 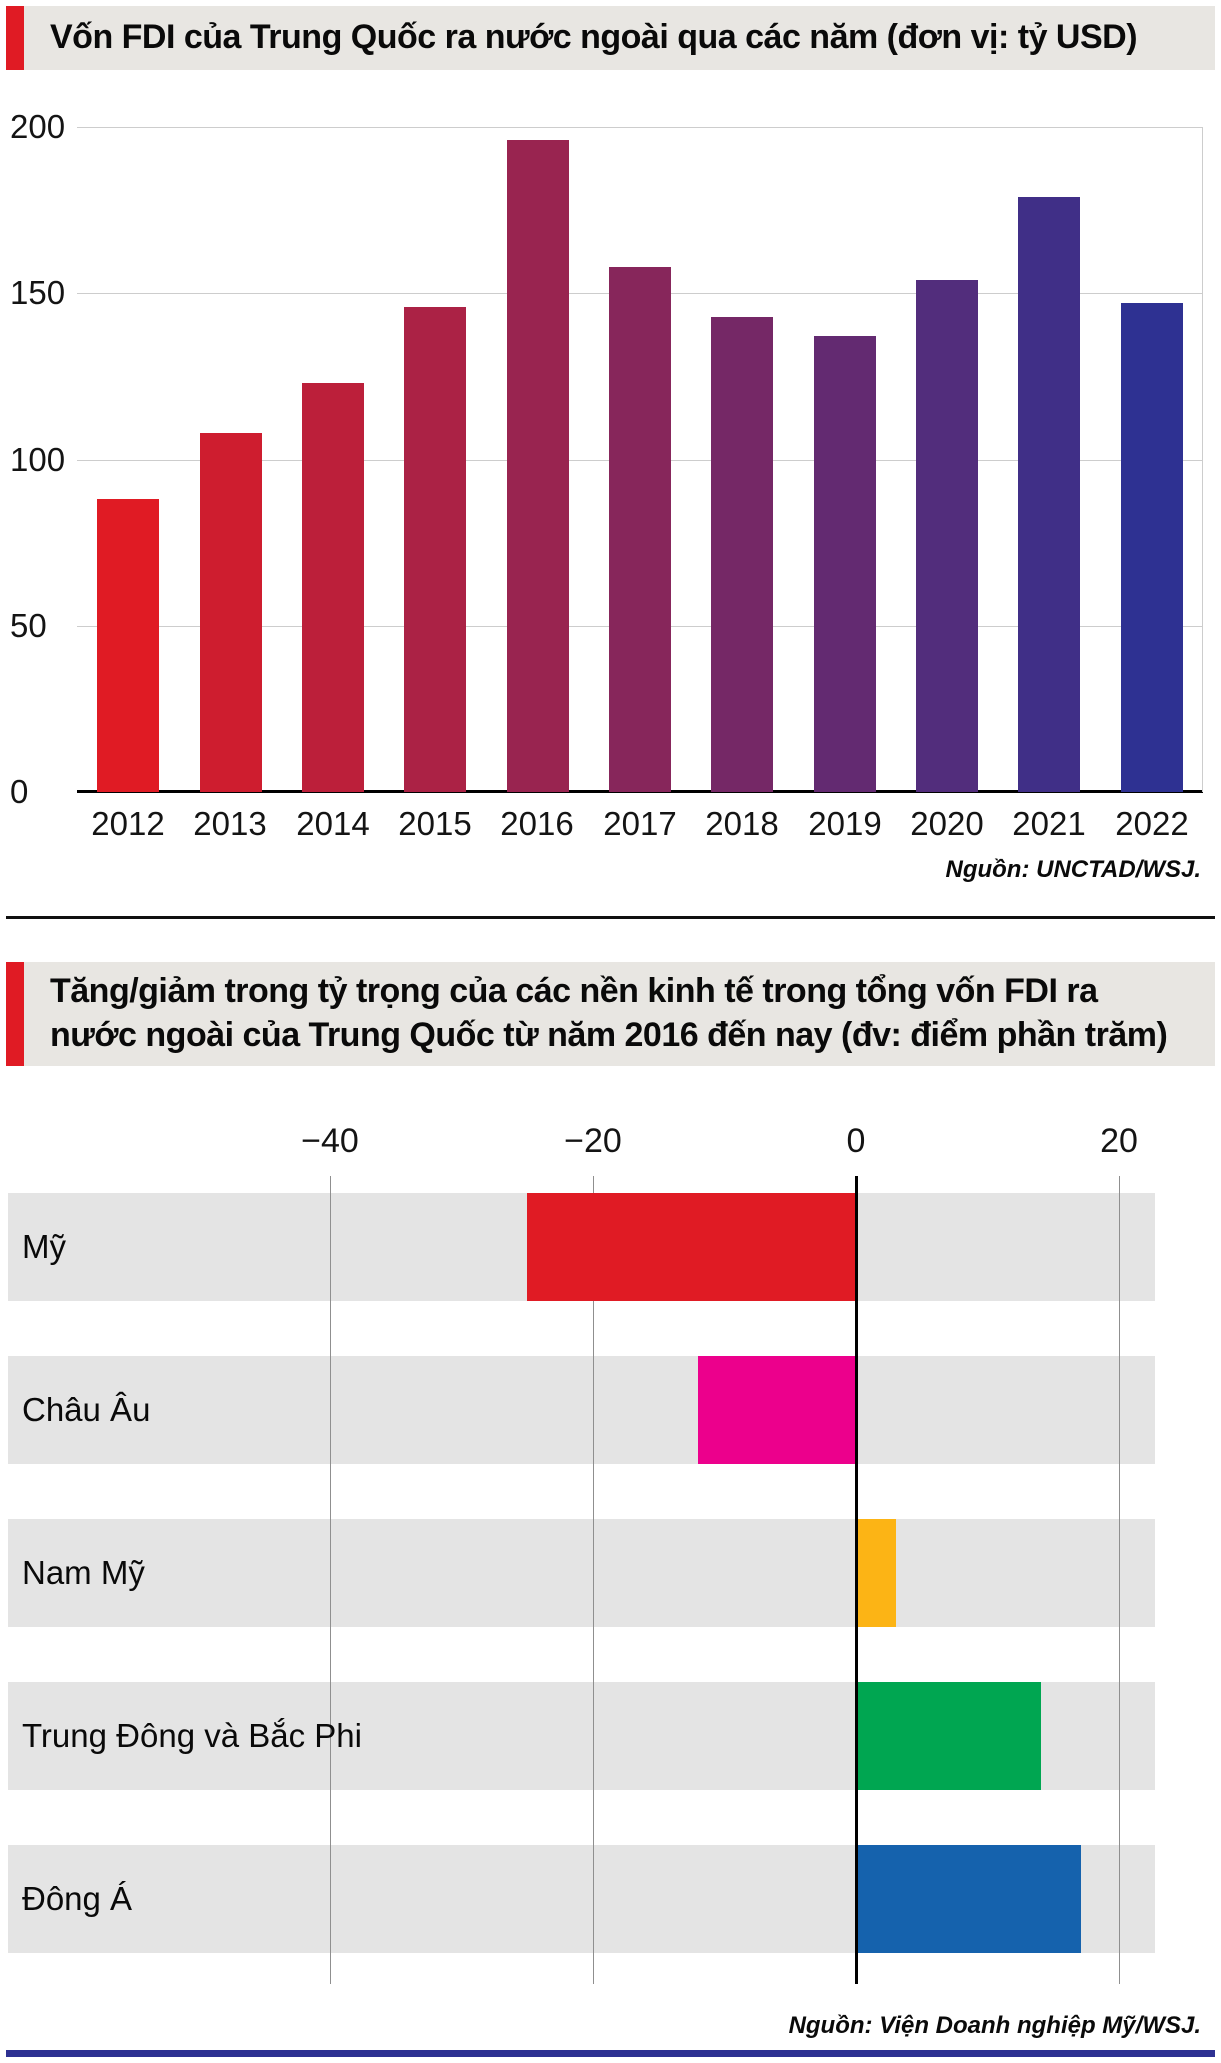 What do you see at coordinates (435, 549) in the screenshot?
I see `bar-2015` at bounding box center [435, 549].